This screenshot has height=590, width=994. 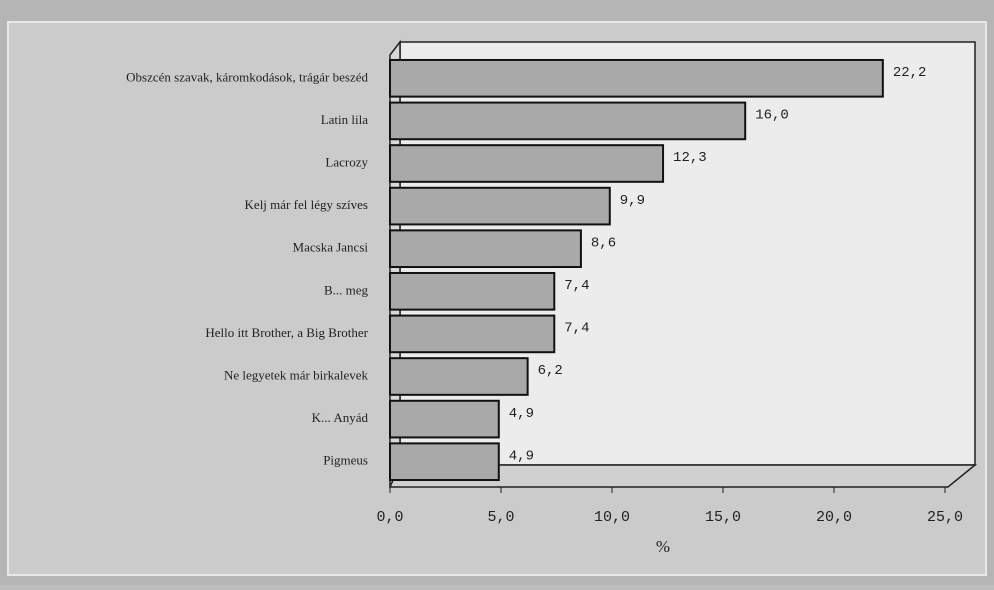 I want to click on x-tick-label: 20,0, so click(x=834, y=517).